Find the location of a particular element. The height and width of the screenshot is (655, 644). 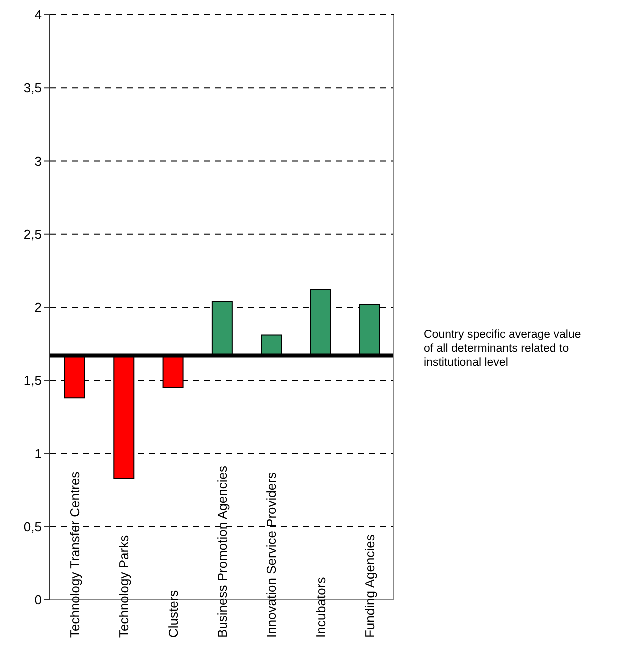

y-tick-label: 3 is located at coordinates (38, 161).